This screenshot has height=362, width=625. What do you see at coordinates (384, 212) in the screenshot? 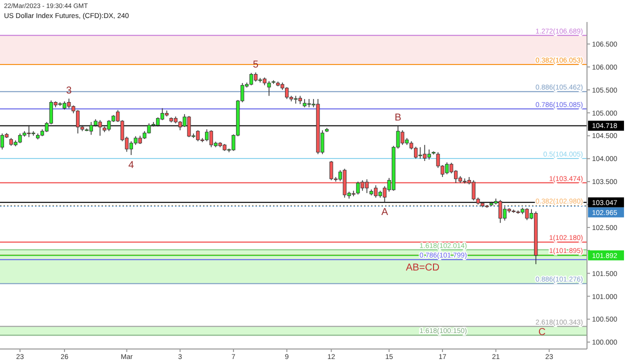
I see `annotation: A` at bounding box center [384, 212].